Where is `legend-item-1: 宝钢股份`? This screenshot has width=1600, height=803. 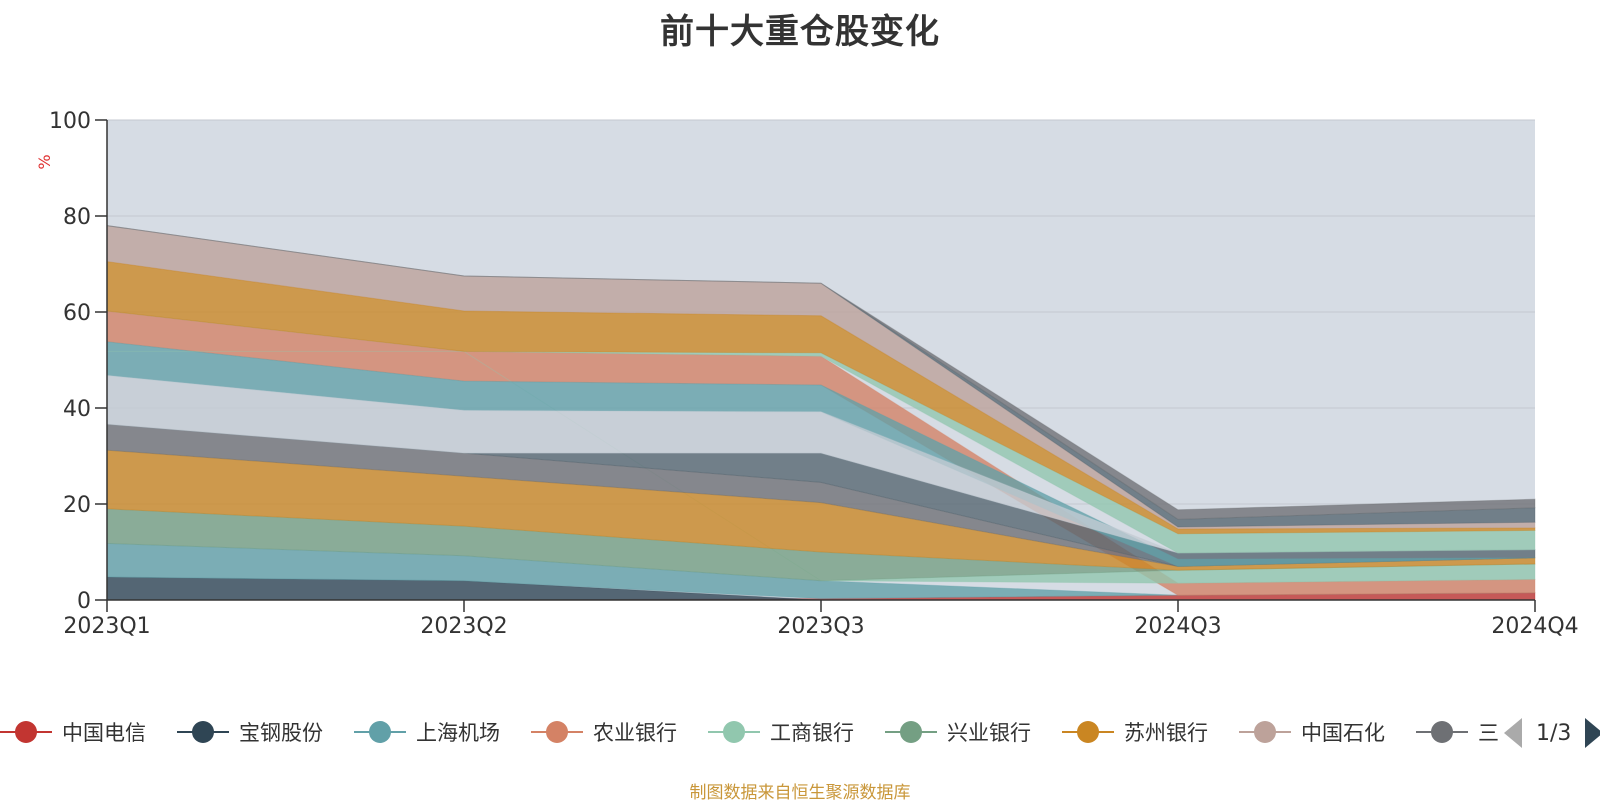 legend-item-1: 宝钢股份 is located at coordinates (250, 732).